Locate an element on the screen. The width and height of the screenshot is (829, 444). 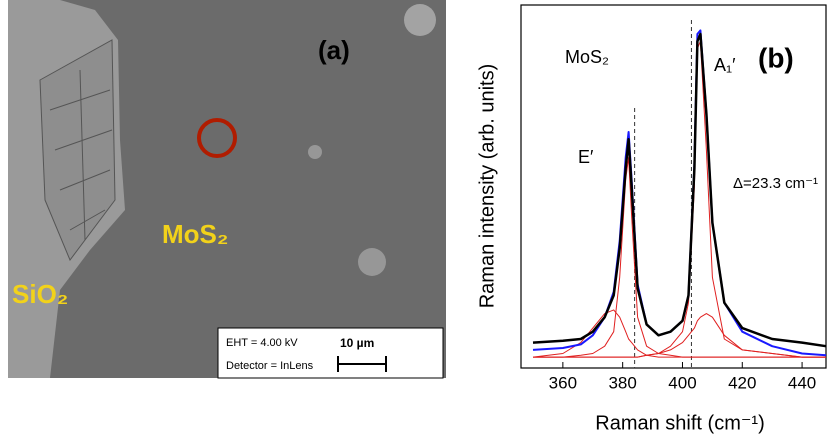
panel-label: (a) is located at coordinates (334, 50).